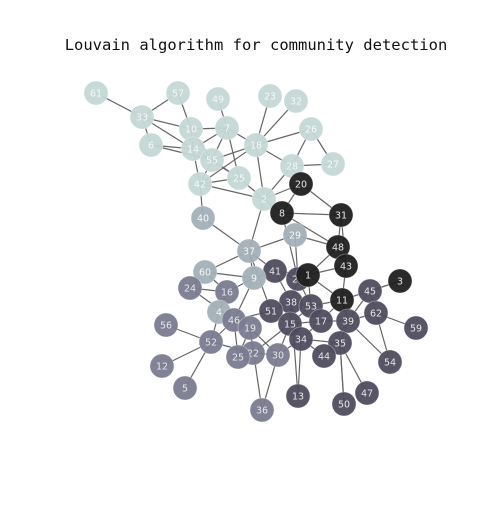 The height and width of the screenshot is (505, 500). I want to click on node-label: 33, so click(142, 118).